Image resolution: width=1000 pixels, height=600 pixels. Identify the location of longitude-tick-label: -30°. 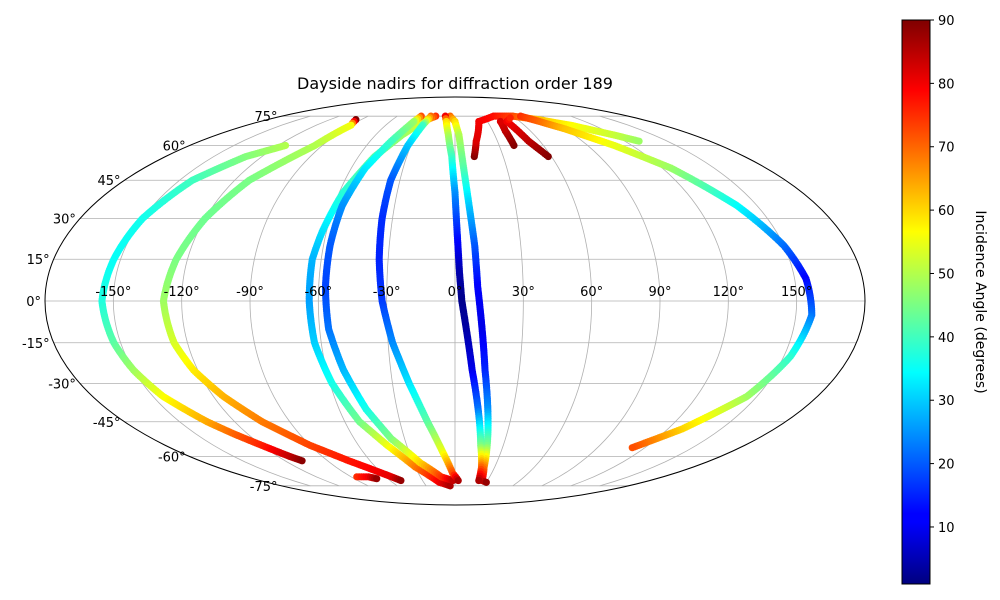
(387, 292).